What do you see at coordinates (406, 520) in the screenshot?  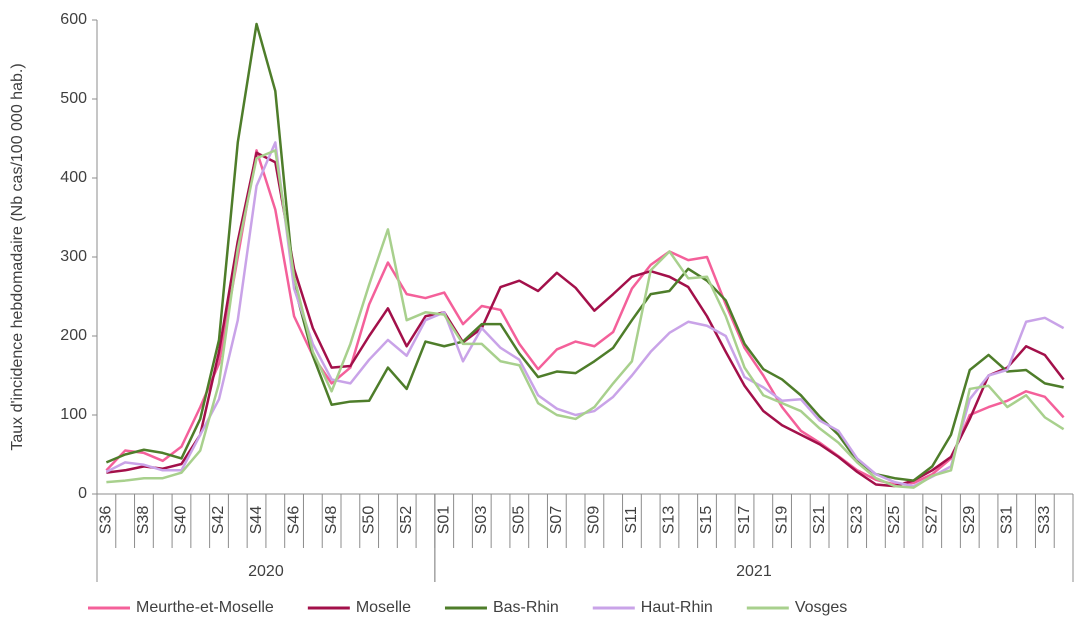 I see `x-tick-label: S52` at bounding box center [406, 520].